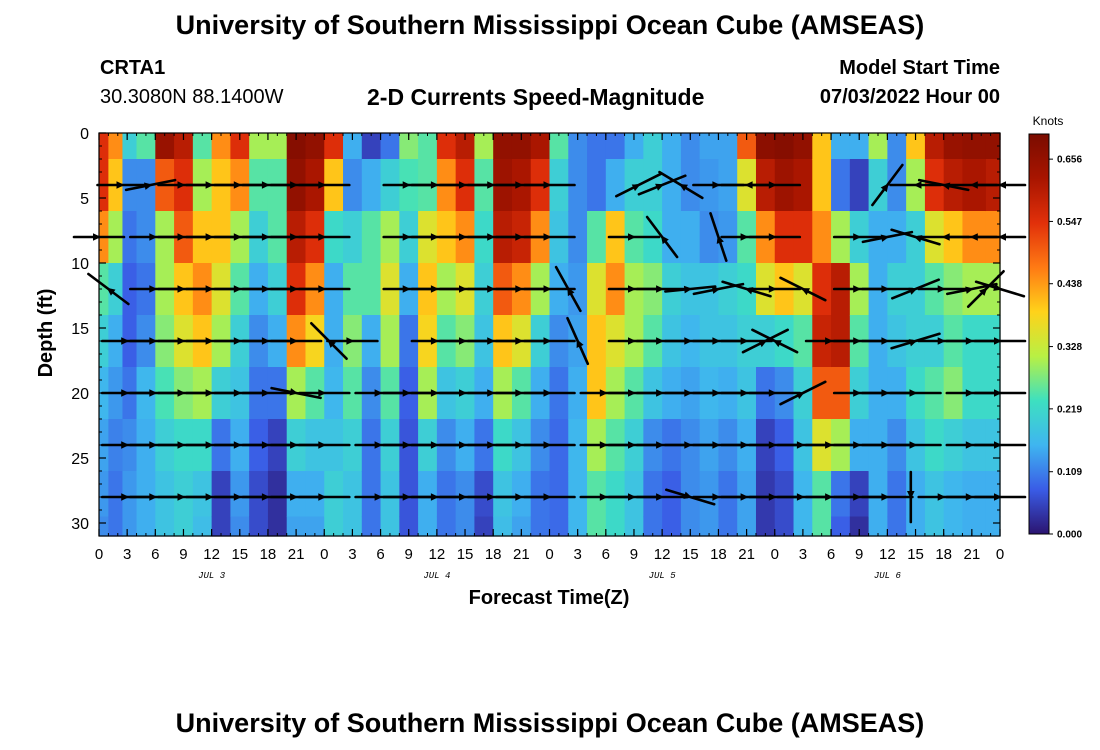 This screenshot has height=750, width=1100. What do you see at coordinates (909, 97) in the screenshot?
I see `model-start-value: 07/03/2022 Hour 00` at bounding box center [909, 97].